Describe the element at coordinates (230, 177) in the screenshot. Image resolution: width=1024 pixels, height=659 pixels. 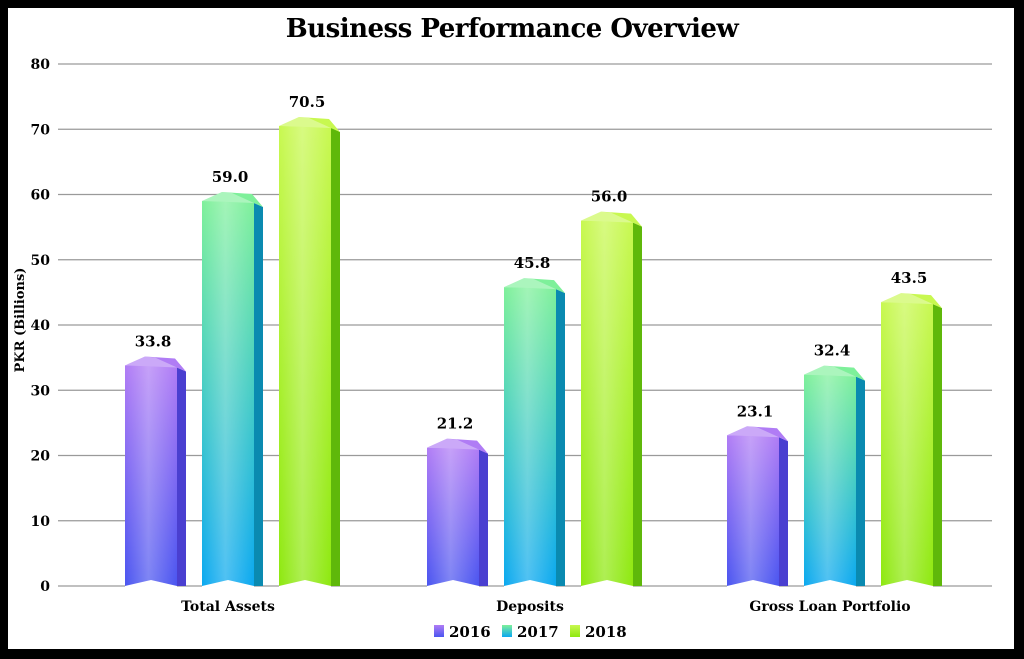
I see `data-label: 59.0` at that location.